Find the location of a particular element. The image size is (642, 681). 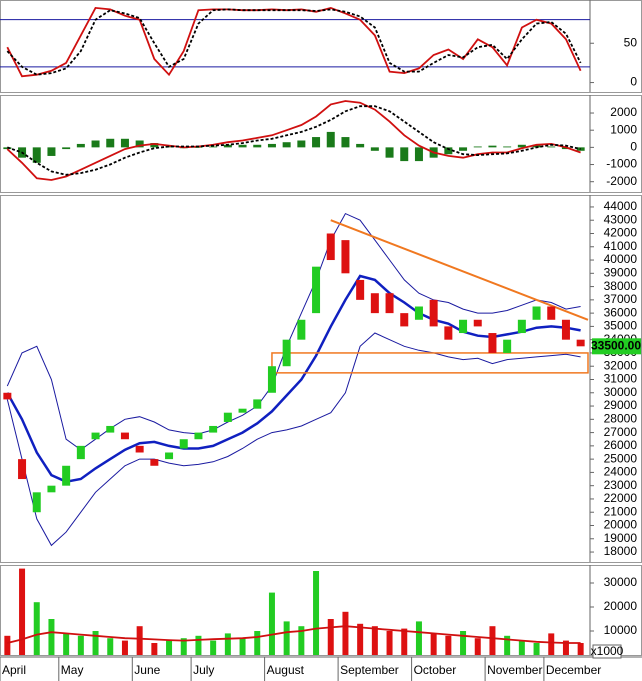

x-tick-label: September is located at coordinates (369, 670).